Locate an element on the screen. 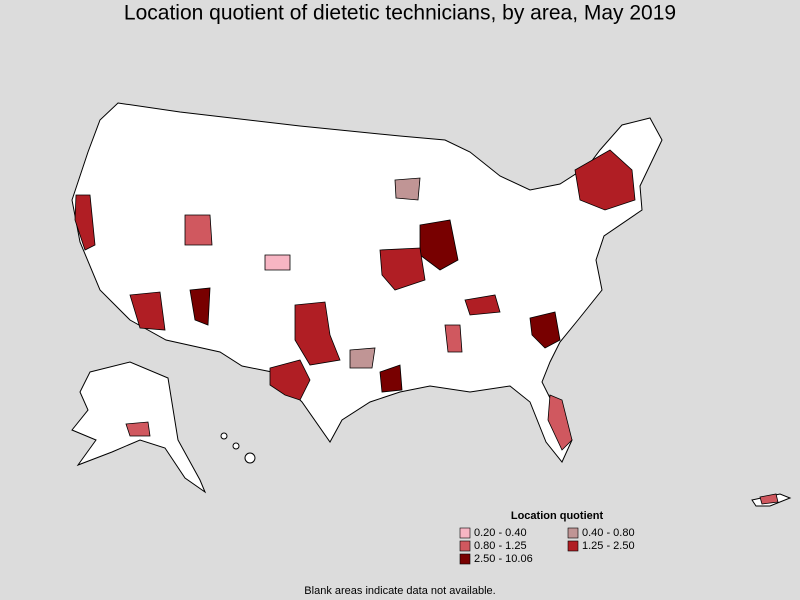 This screenshot has height=600, width=800. legend-label: 1.25 - 2.50 is located at coordinates (608, 546).